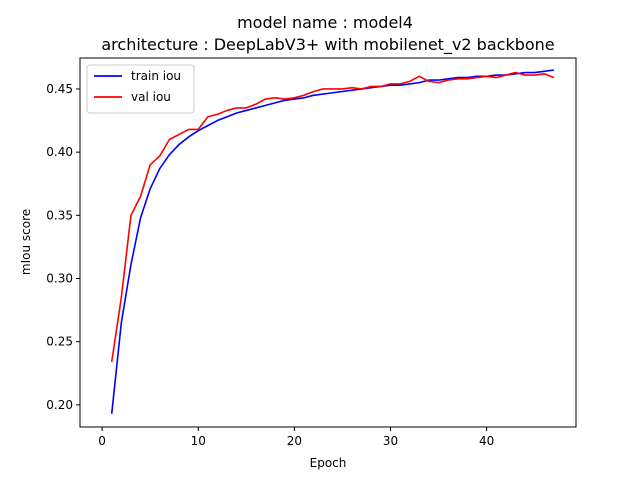  Describe the element at coordinates (26, 242) in the screenshot. I see `y-axis-label: mIou score` at that location.